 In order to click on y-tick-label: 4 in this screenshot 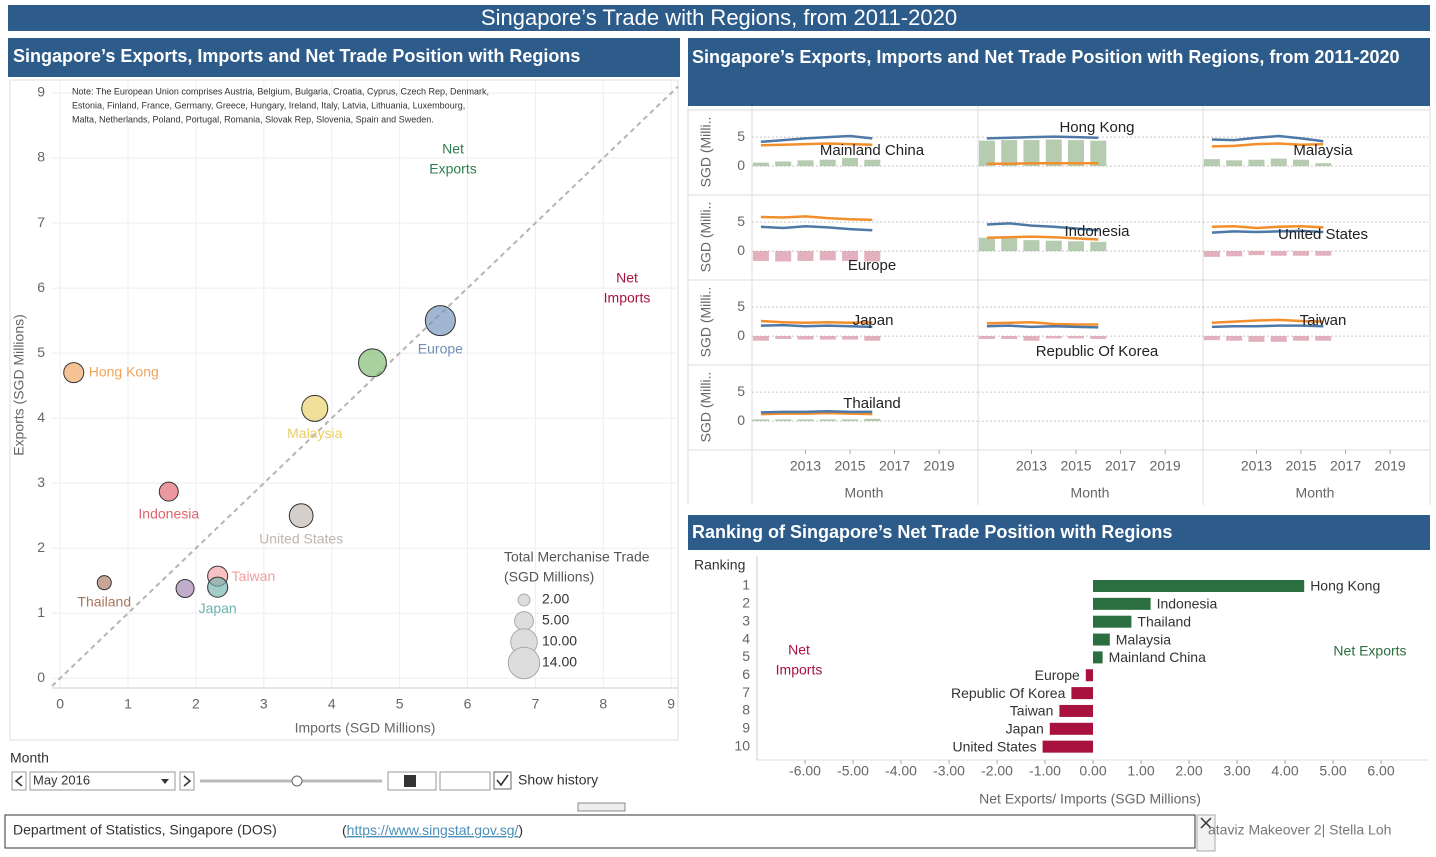, I will do `click(41, 417)`.